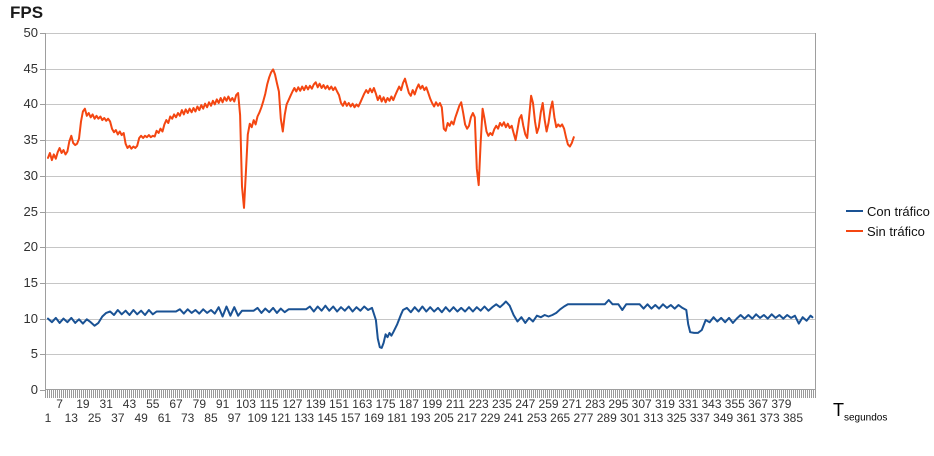 Image resolution: width=934 pixels, height=456 pixels. Describe the element at coordinates (327, 418) in the screenshot. I see `x-tick-label: 145` at that location.